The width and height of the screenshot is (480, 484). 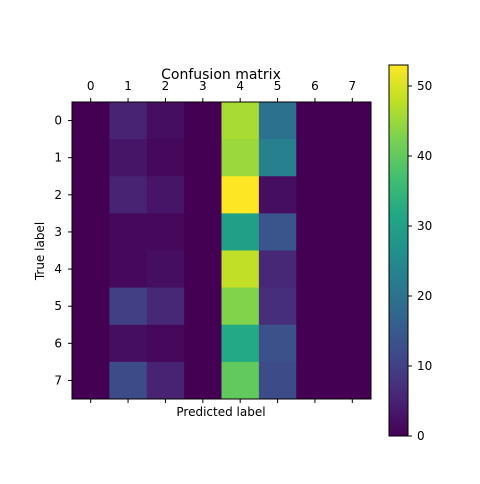 I want to click on x-tick-label: 2, so click(x=166, y=86).